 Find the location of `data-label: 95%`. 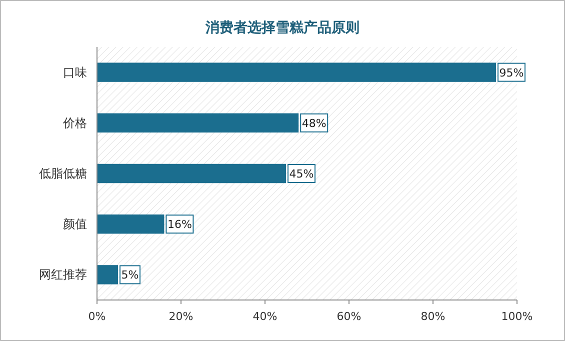

data-label: 95% is located at coordinates (511, 73).